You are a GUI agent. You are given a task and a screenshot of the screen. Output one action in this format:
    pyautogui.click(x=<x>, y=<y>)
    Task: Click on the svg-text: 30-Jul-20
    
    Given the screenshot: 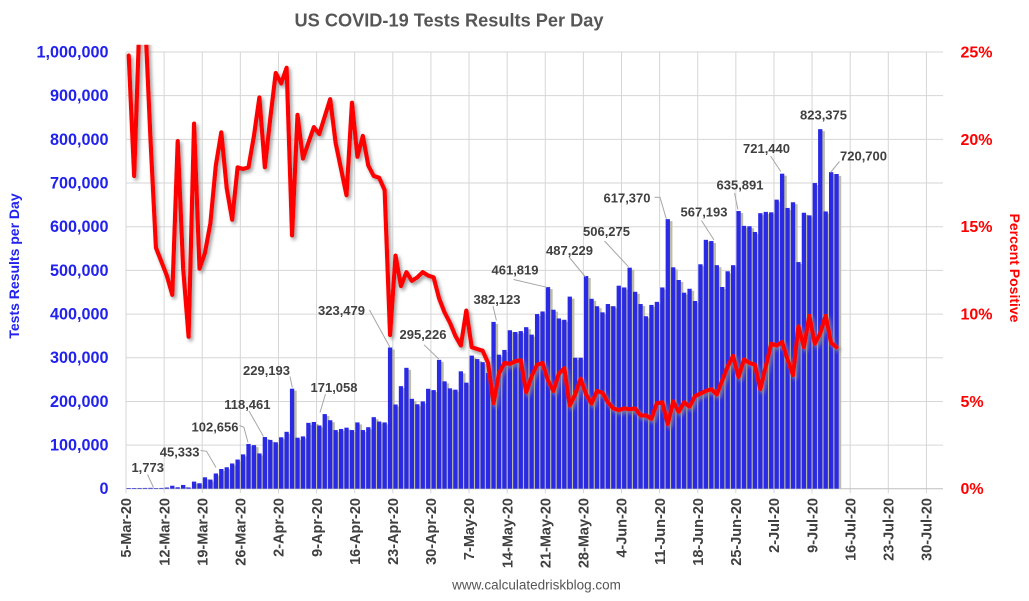 What is the action you would take?
    pyautogui.click(x=928, y=529)
    